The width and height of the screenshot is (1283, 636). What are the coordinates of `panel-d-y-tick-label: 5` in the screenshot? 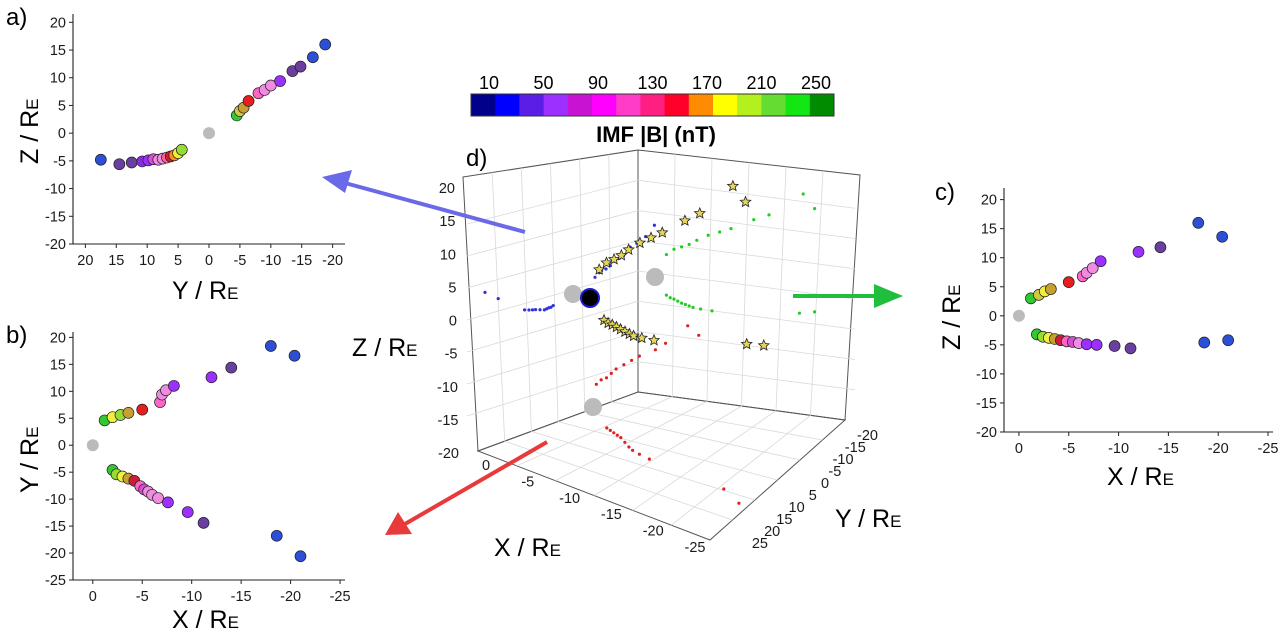 It's located at (813, 496).